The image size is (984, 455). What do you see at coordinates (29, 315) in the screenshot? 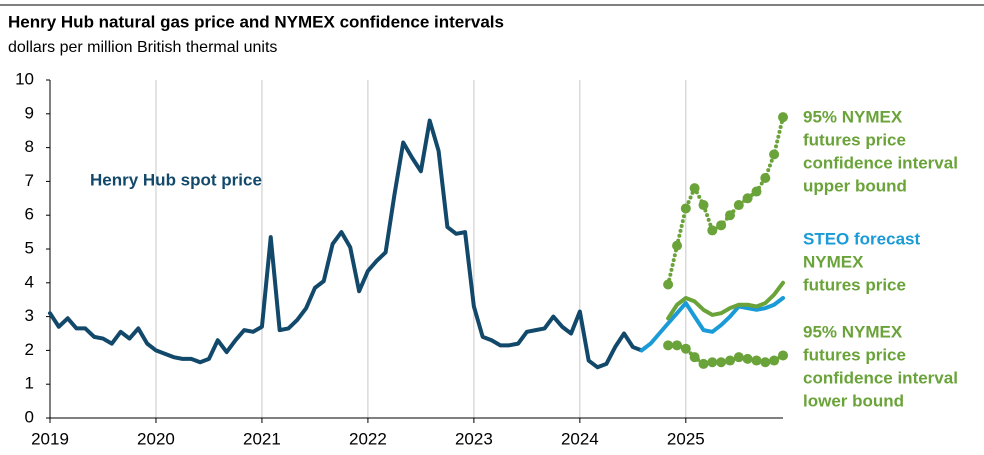
I see `y-tick-label: 3` at bounding box center [29, 315].